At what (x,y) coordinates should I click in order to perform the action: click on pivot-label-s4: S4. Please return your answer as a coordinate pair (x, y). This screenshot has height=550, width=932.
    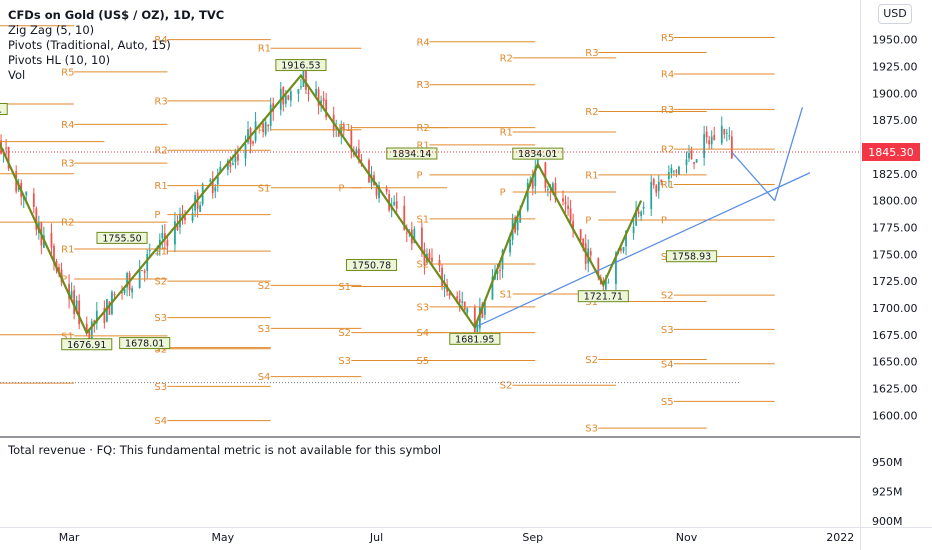
    Looking at the image, I should click on (160, 421).